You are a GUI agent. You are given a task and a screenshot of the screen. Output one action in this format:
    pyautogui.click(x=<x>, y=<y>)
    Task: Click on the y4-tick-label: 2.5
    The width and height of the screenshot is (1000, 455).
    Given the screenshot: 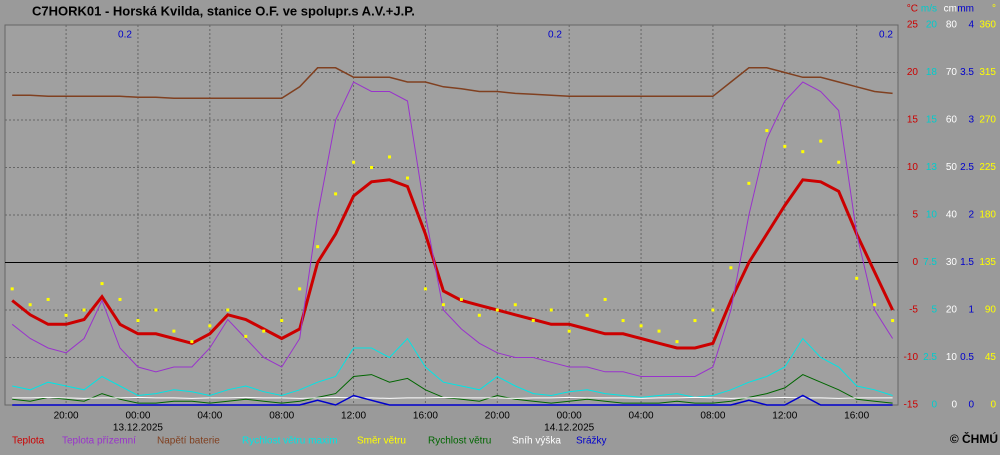 What is the action you would take?
    pyautogui.click(x=967, y=167)
    